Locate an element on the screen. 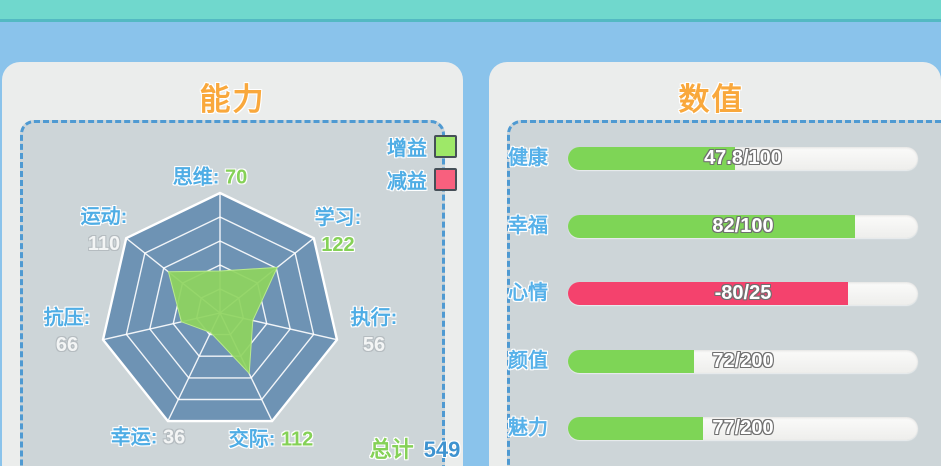 The height and width of the screenshot is (466, 941). ability-total-value: 549 is located at coordinates (442, 449).